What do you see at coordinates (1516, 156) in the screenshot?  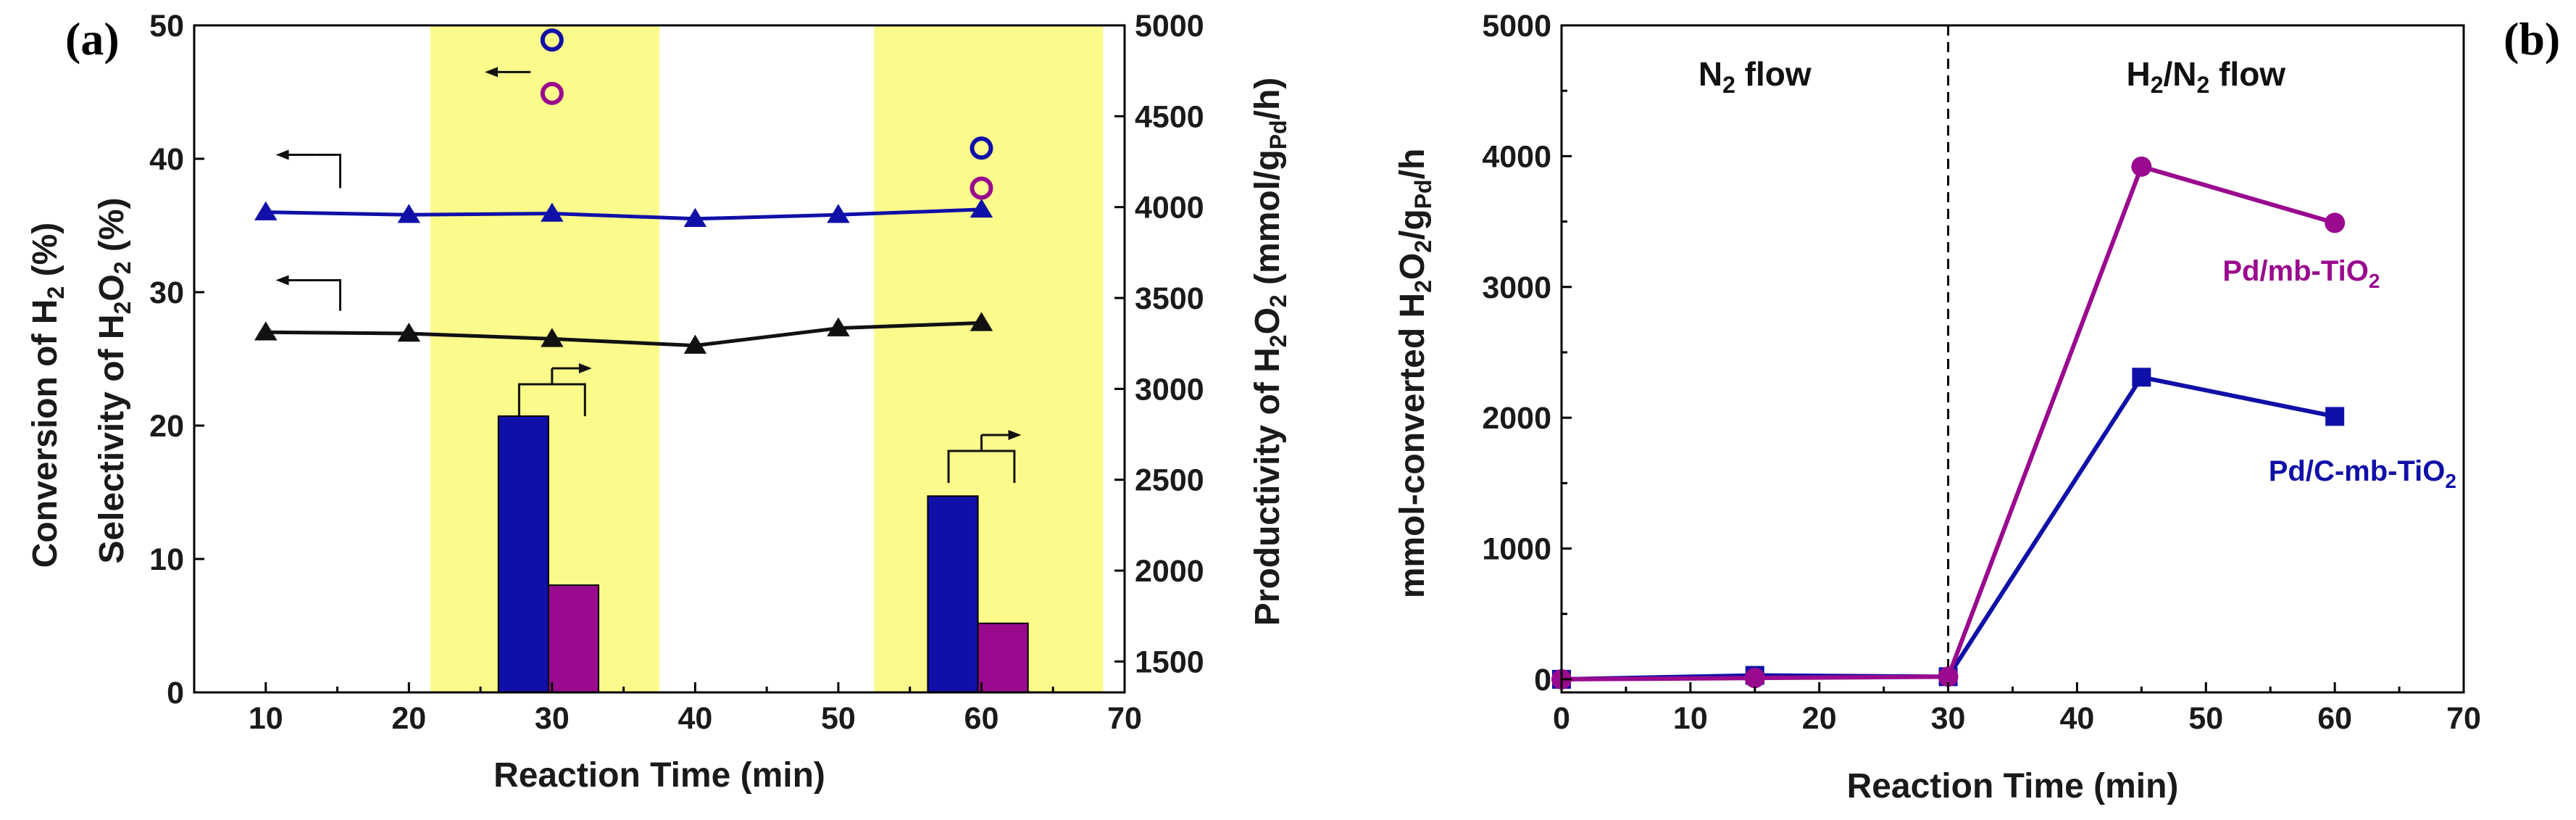 I see `y-tick-label: 4000` at bounding box center [1516, 156].